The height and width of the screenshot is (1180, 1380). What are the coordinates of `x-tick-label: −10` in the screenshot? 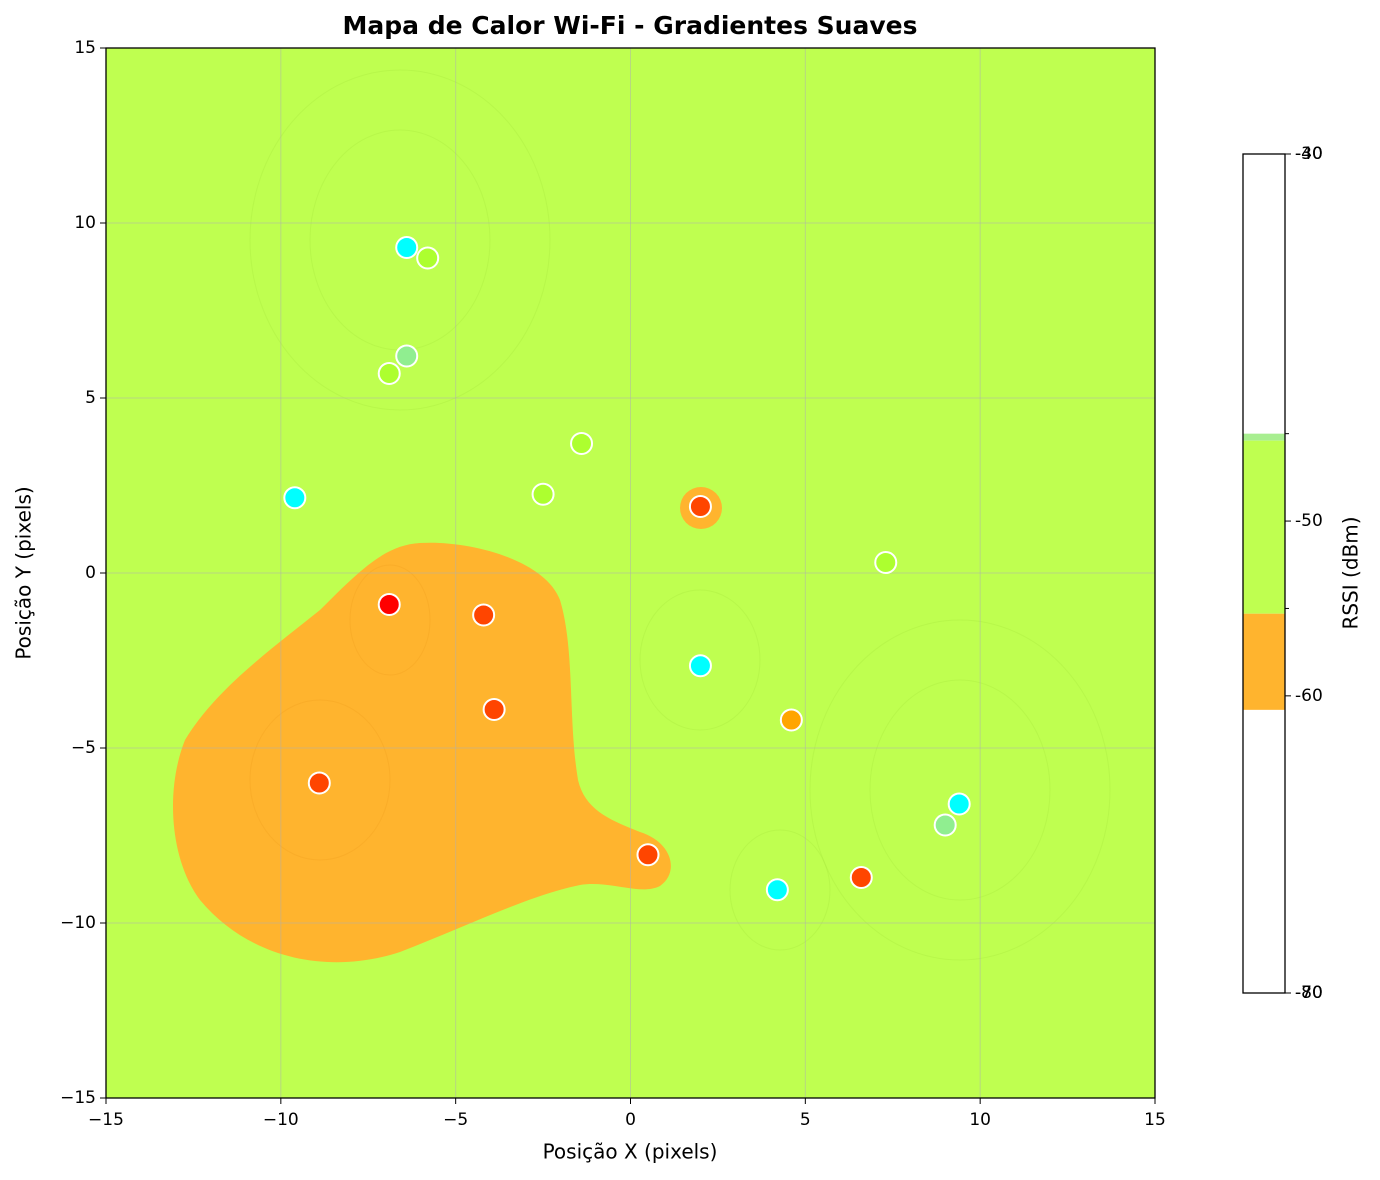 It's located at (281, 1120).